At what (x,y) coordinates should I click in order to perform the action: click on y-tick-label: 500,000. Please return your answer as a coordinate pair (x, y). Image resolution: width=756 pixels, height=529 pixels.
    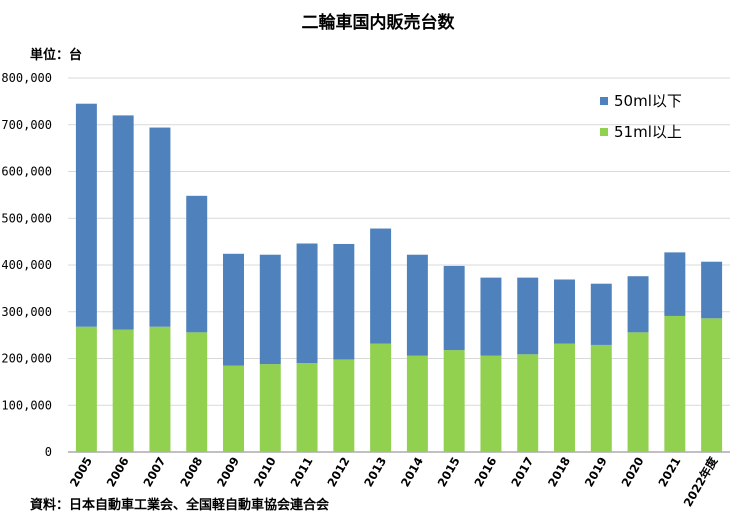
    Looking at the image, I should click on (26, 218).